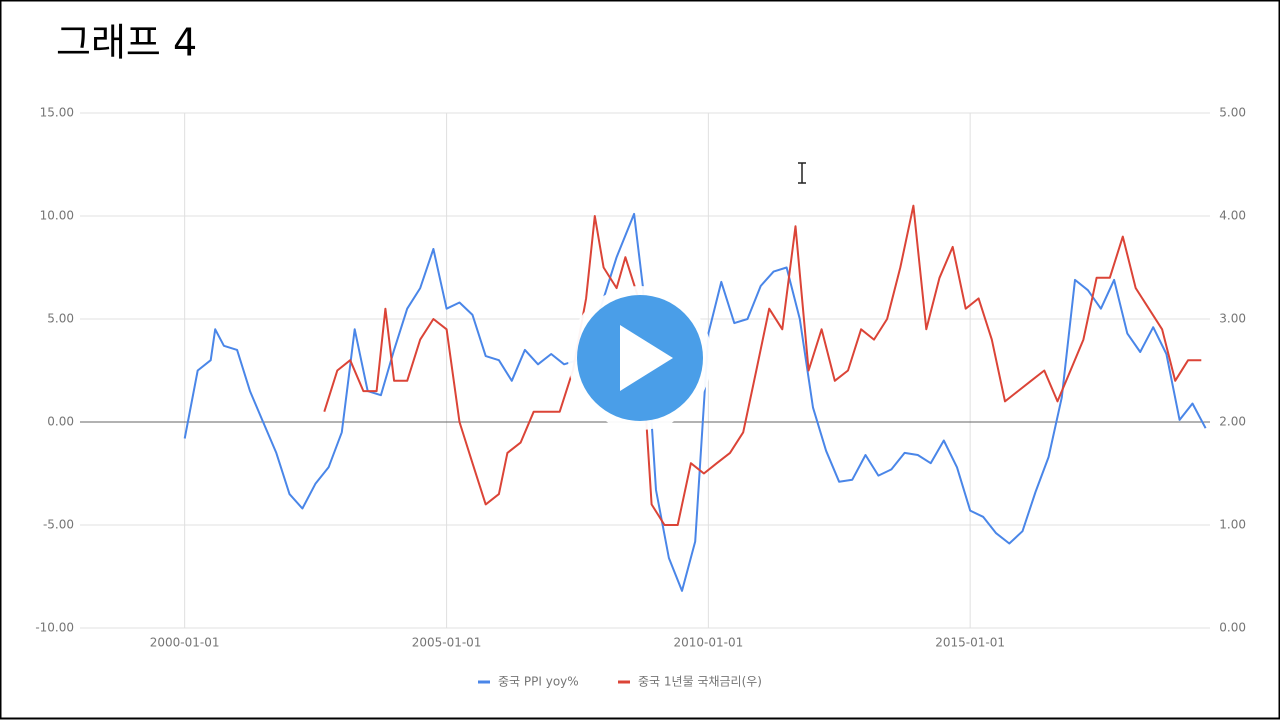 The width and height of the screenshot is (1280, 720). What do you see at coordinates (1232, 319) in the screenshot?
I see `y2-tick-label: 3.00` at bounding box center [1232, 319].